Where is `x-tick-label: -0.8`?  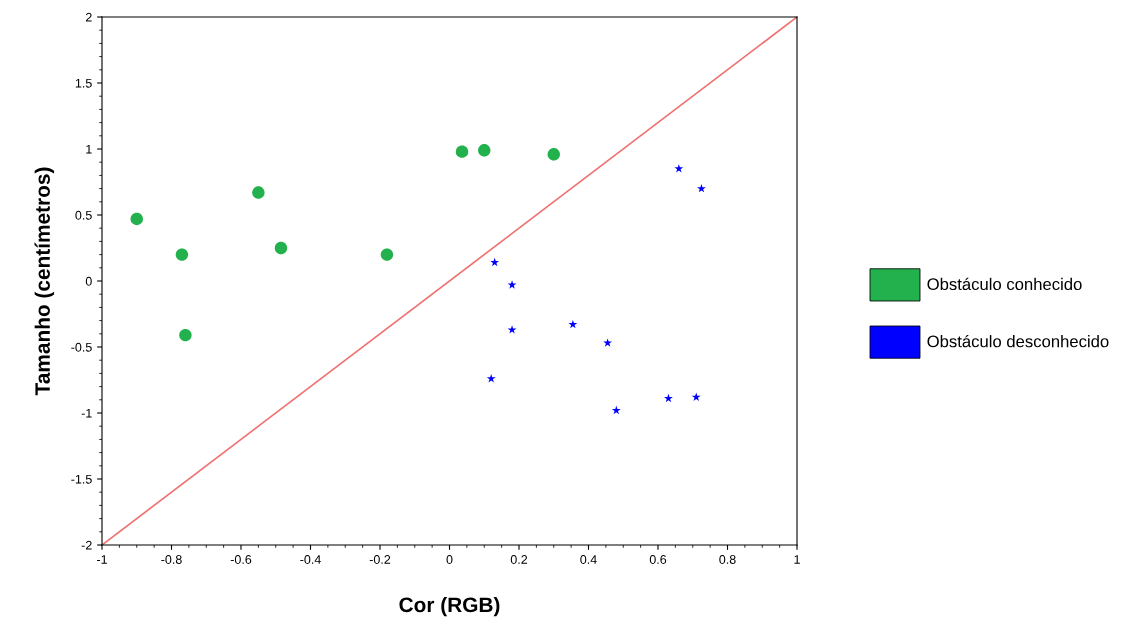
x-tick-label: -0.8 is located at coordinates (171, 559).